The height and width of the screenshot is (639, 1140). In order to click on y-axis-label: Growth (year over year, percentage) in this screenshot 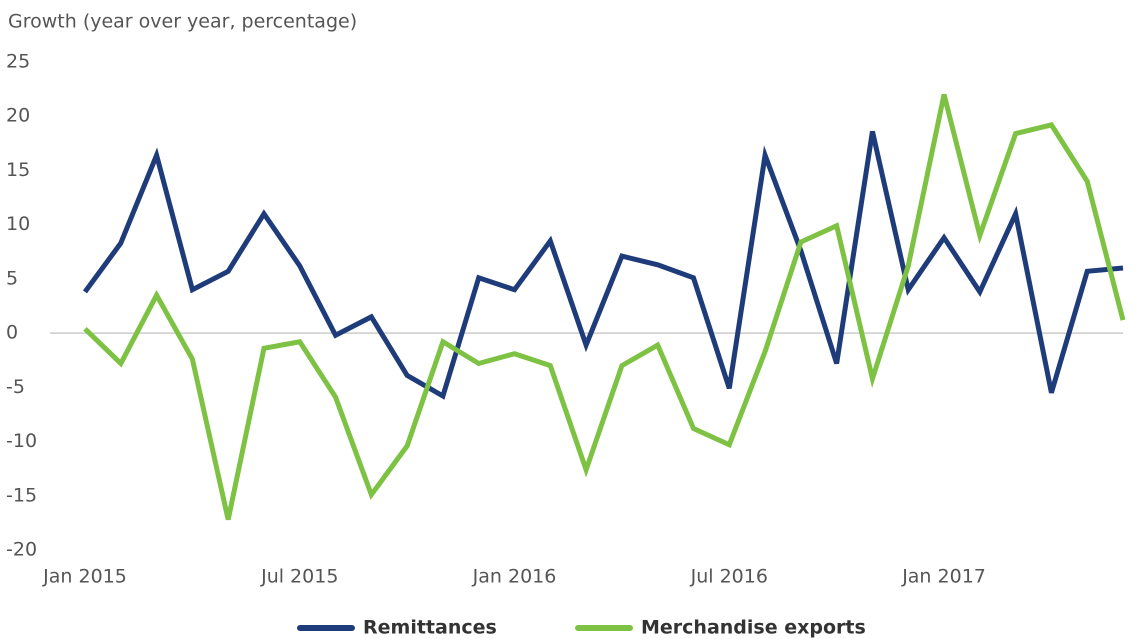, I will do `click(182, 22)`.